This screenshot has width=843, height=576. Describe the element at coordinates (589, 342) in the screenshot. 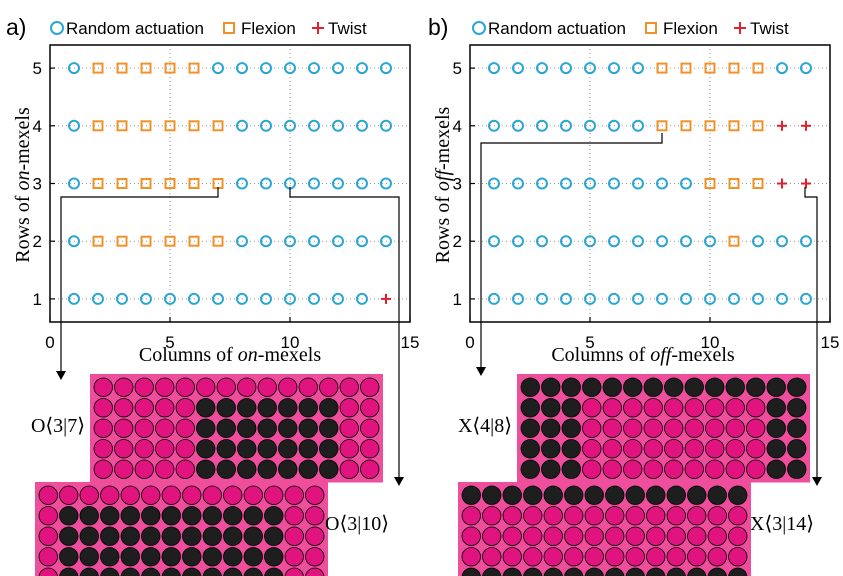

I see `panel-b-xtick: 5` at that location.